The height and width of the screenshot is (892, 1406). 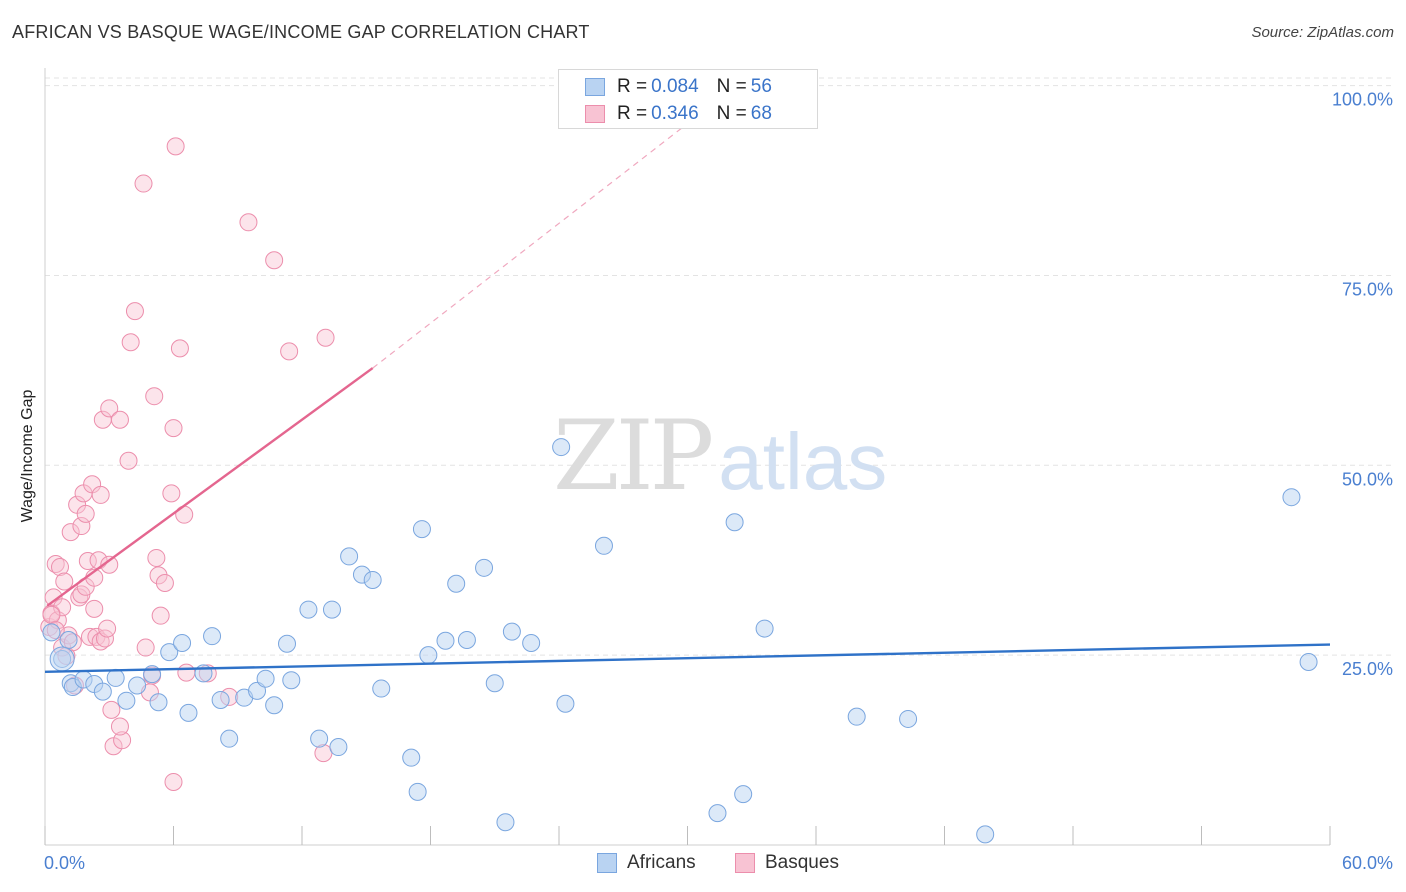 I want to click on x-tick-label-min: 0.0%, so click(x=64, y=863).